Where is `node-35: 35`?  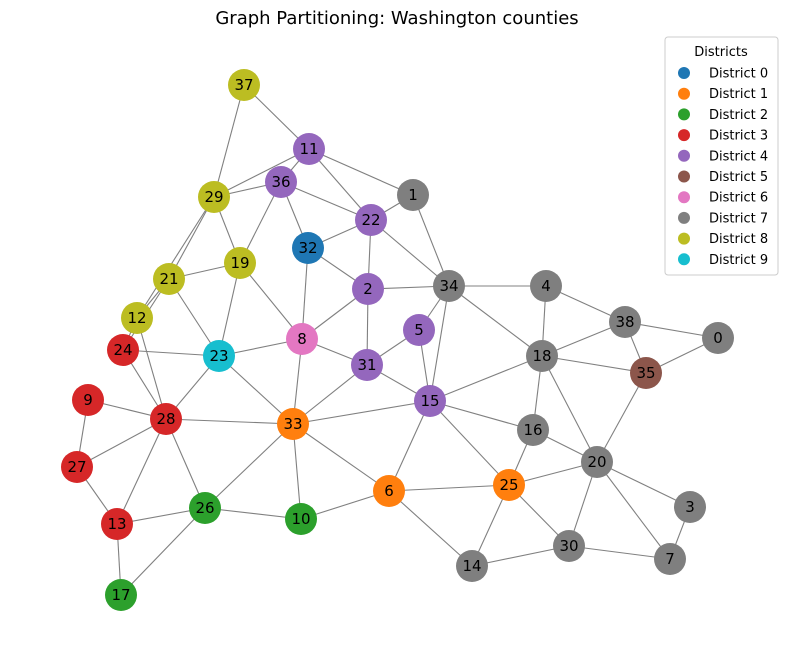
node-35: 35 is located at coordinates (646, 373).